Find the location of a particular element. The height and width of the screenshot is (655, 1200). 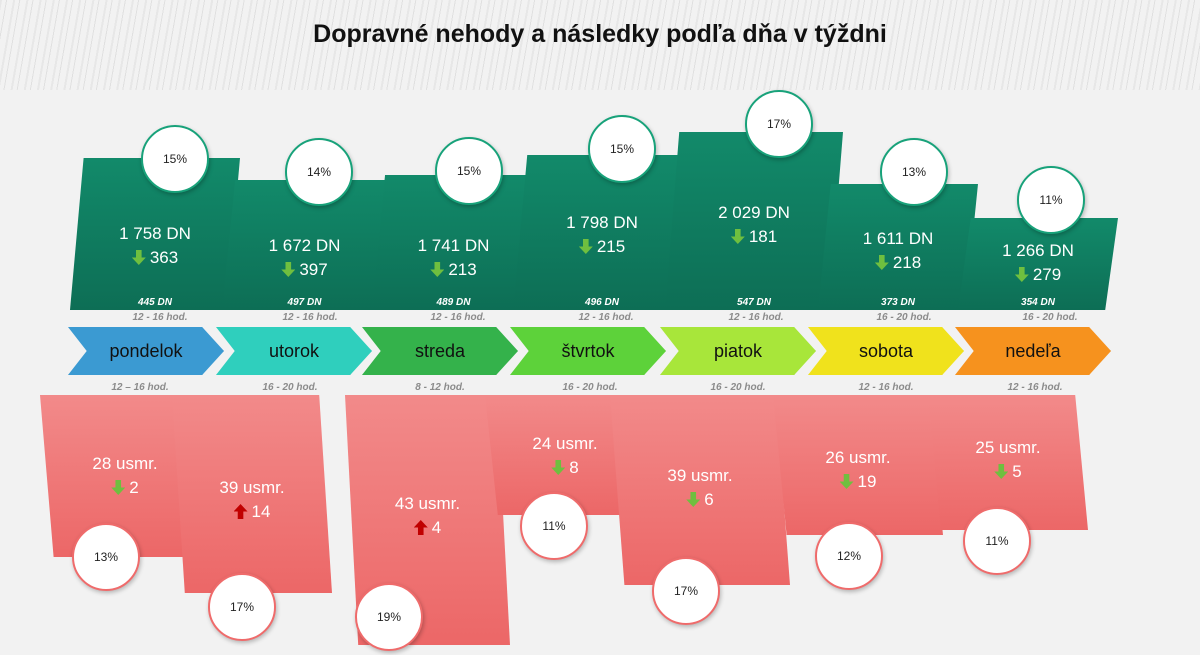

fatalities-card: 25 usmr. 5 is located at coordinates (1008, 462).